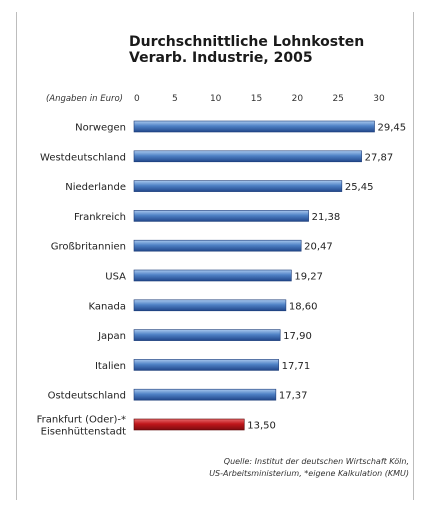 The width and height of the screenshot is (430, 515). I want to click on category-label: Kanada, so click(107, 306).